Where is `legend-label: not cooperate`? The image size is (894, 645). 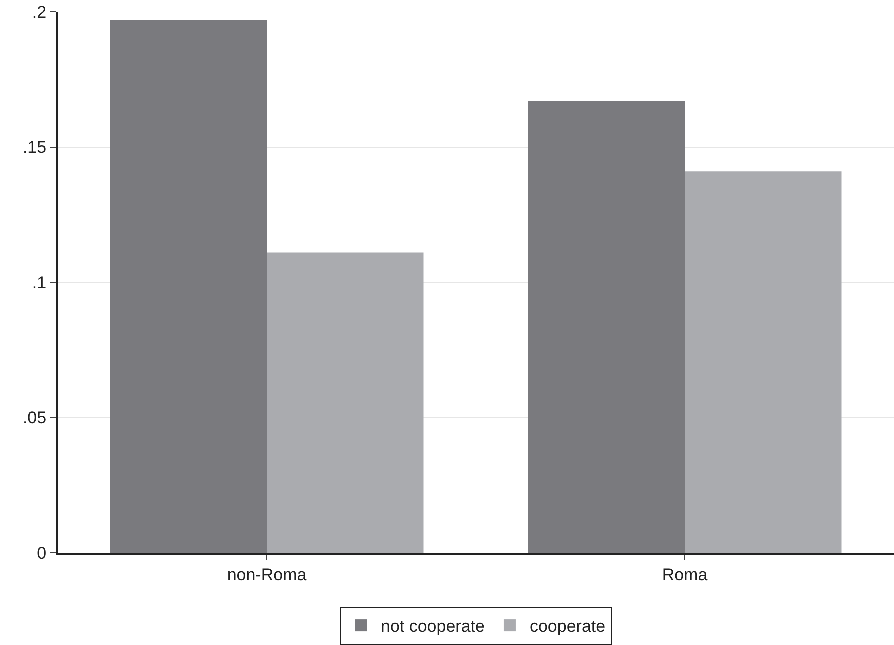
legend-label: not cooperate is located at coordinates (433, 626).